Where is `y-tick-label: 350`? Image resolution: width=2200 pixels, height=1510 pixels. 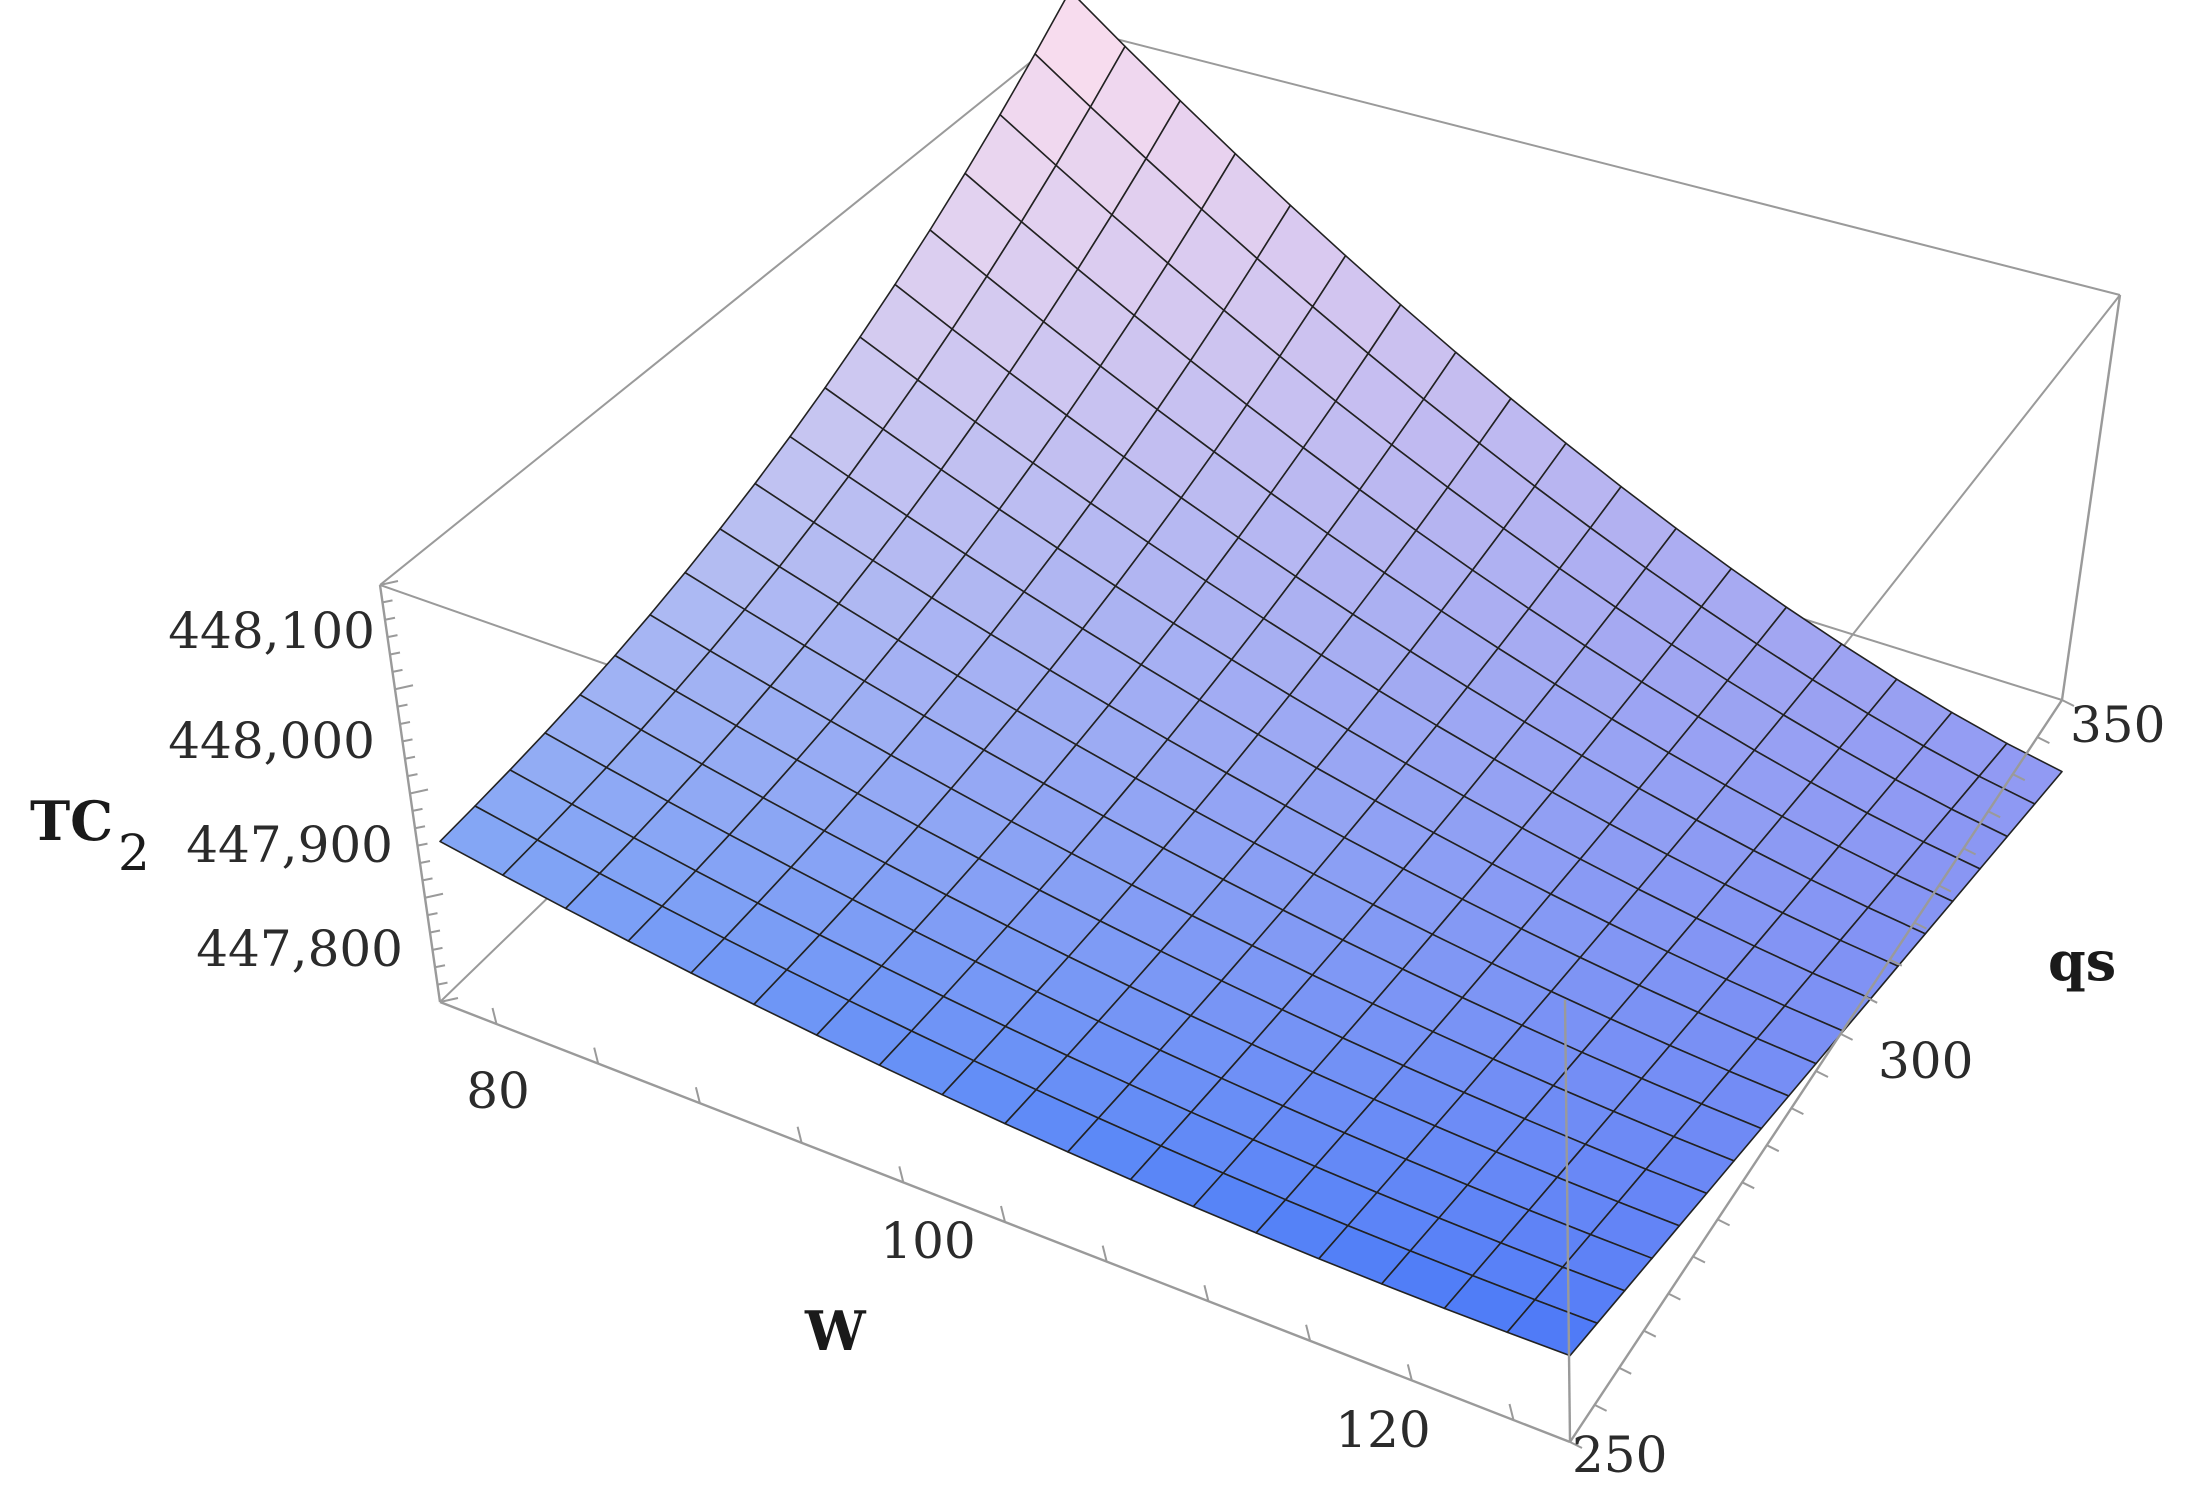 y-tick-label: 350 is located at coordinates (2117, 725).